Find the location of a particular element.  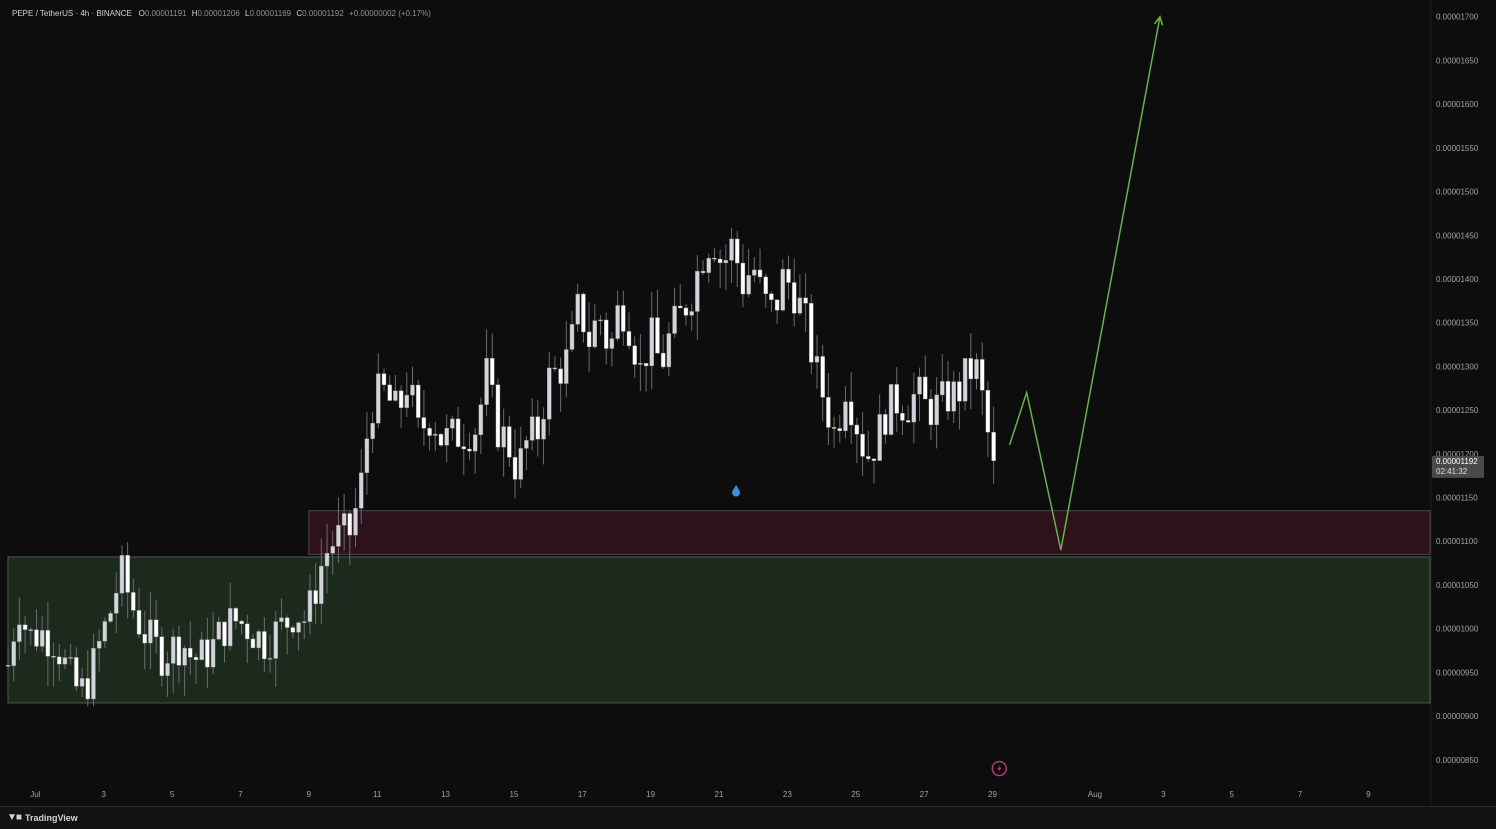

time-axis: Jul 3 5 7 9 11 13 15 17 19 21 23 25 27 29 Aug 3 5 7 9 is located at coordinates (700, 794).